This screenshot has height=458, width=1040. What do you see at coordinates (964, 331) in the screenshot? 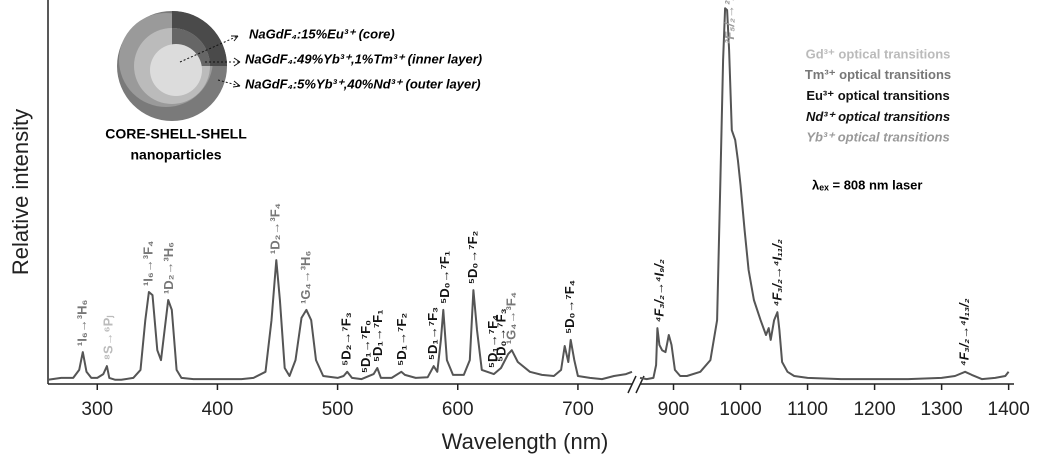
I see `transition-label: ⁴F₃/₂→⁴I₁₃/₂` at bounding box center [964, 331].